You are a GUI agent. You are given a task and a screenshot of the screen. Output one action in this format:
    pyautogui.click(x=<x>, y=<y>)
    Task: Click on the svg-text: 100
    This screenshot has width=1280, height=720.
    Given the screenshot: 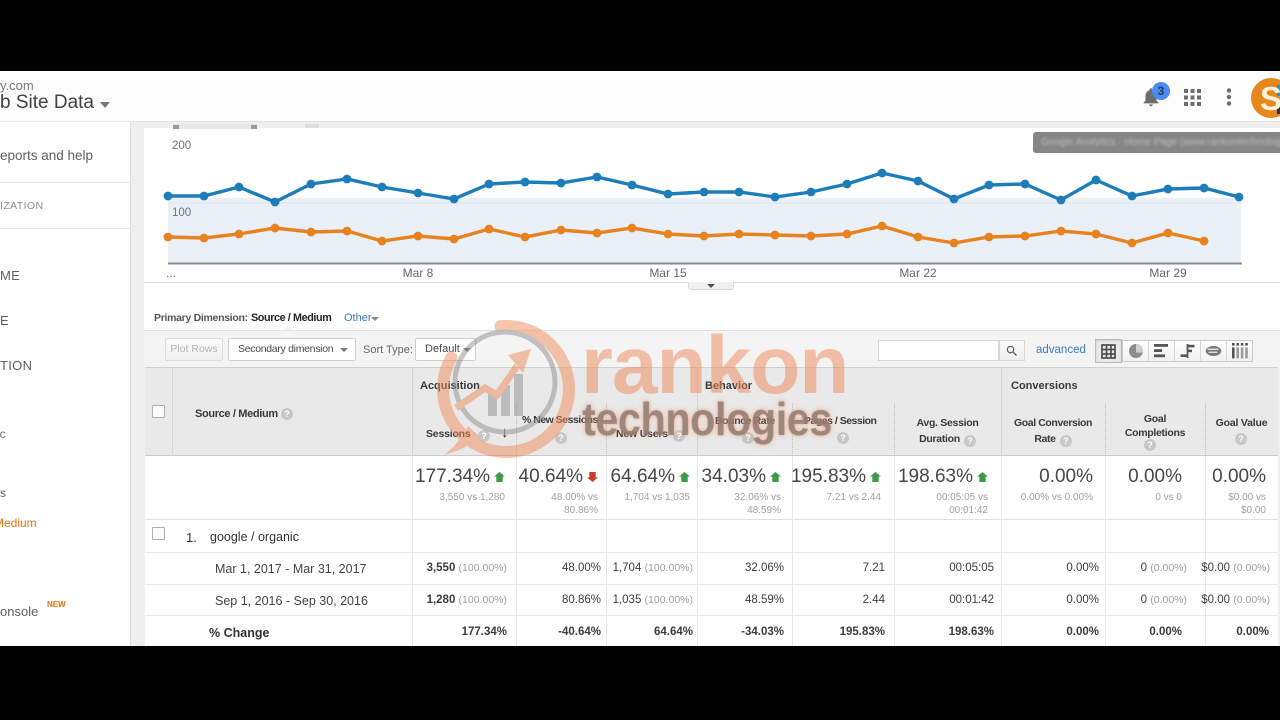 What is the action you would take?
    pyautogui.click(x=181, y=213)
    